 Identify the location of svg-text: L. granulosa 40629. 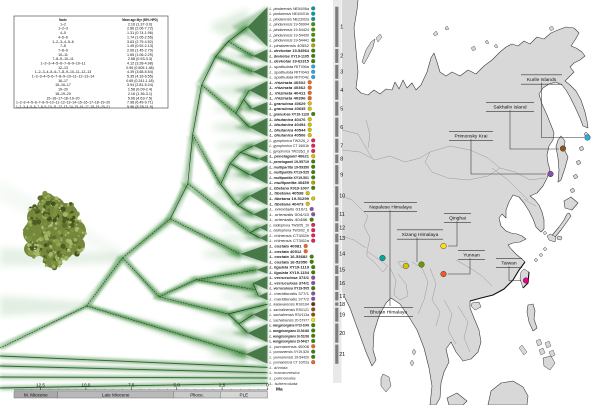
(288, 104).